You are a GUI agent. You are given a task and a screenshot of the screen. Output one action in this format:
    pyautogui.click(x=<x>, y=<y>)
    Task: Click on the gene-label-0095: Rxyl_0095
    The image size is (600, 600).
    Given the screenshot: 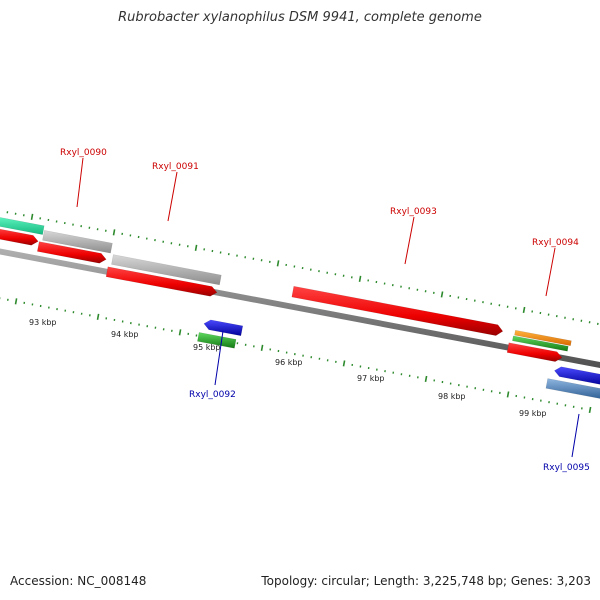 What is the action you would take?
    pyautogui.click(x=566, y=468)
    